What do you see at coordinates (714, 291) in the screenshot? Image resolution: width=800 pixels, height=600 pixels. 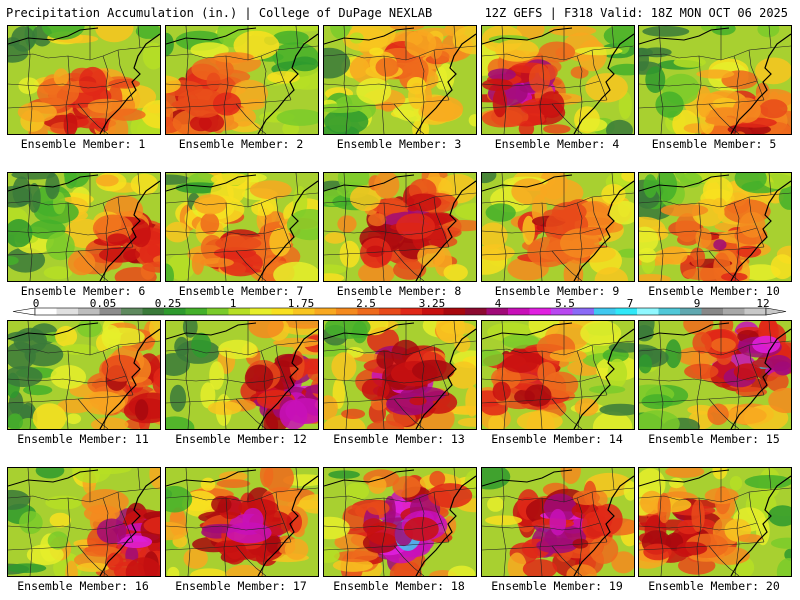 I see `ensemble-member-label: Ensemble Member: 10` at bounding box center [714, 291].